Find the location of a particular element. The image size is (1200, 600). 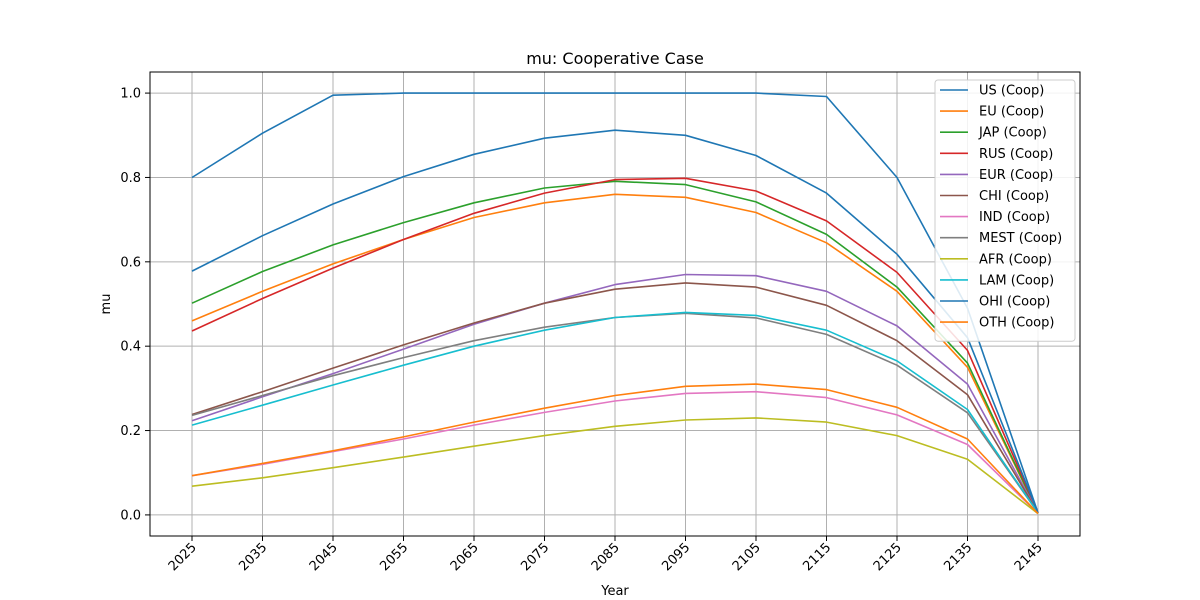

y-axis-ticks: 0.0 0.2 0.4 0.6 0.8 1.0 is located at coordinates (135, 305).